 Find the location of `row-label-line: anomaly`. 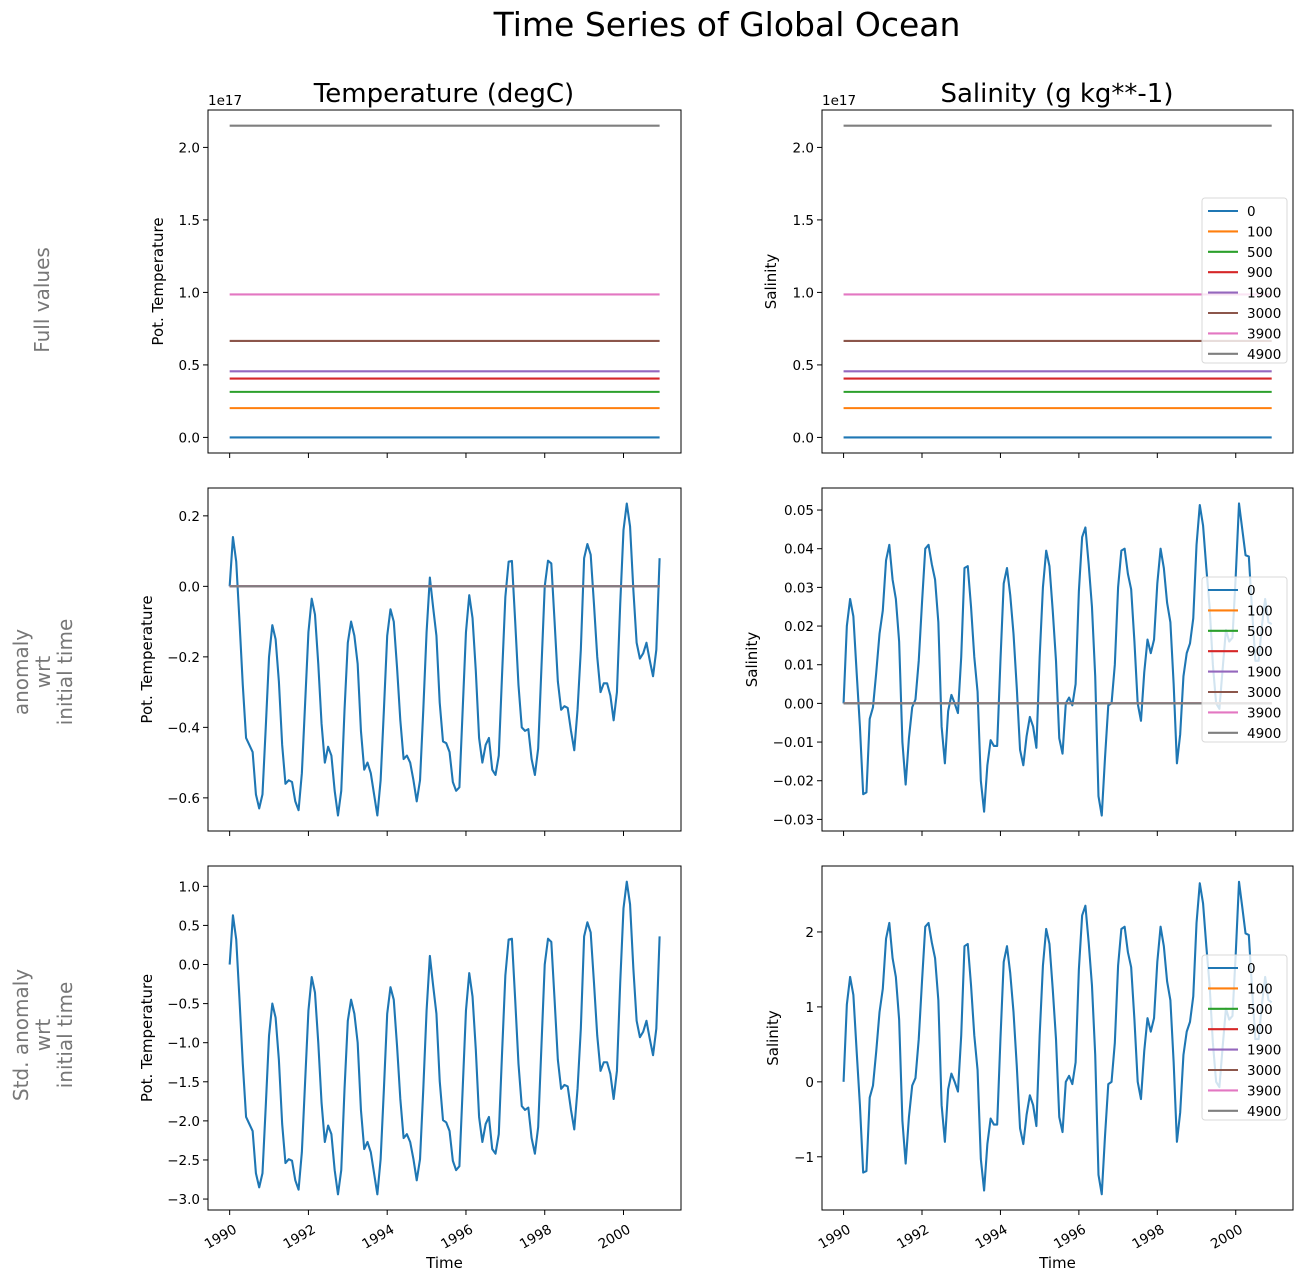

row-label-line: anomaly is located at coordinates (21, 672).